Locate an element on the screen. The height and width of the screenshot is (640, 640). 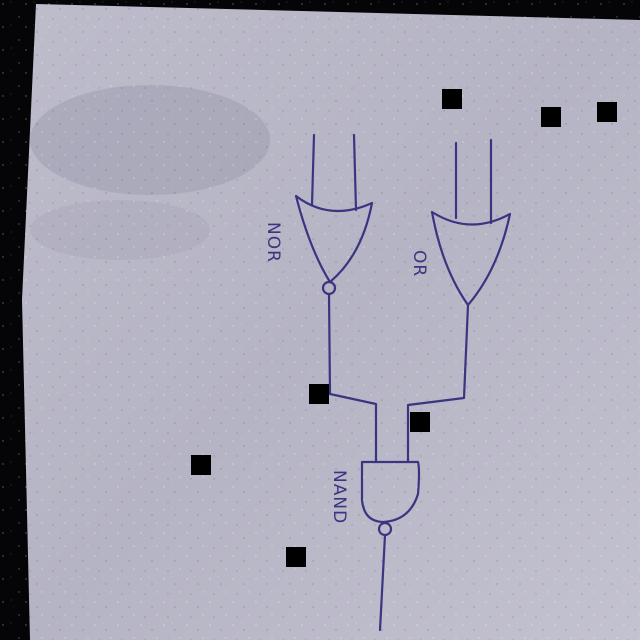
or-gate-body is located at coordinates (471, 258).